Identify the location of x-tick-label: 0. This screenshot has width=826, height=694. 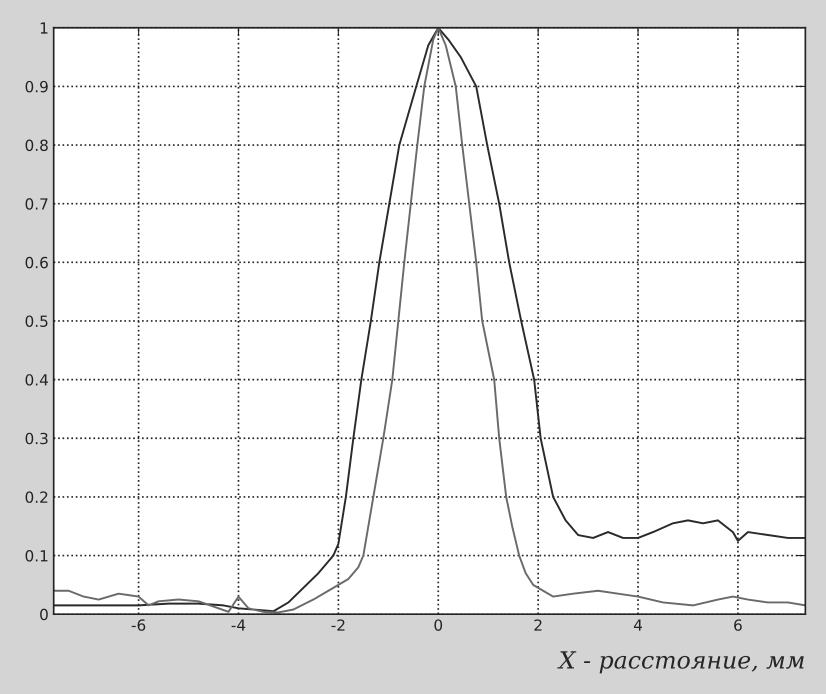
(438, 625).